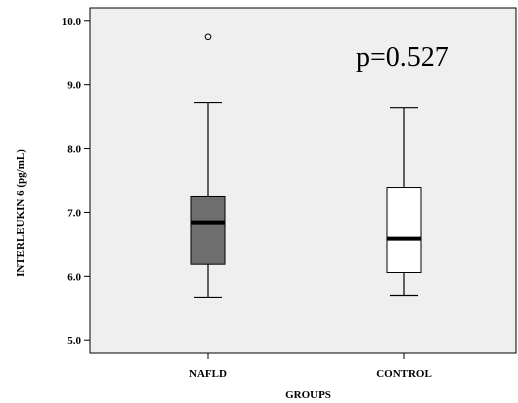 This screenshot has width=518, height=403. I want to click on x-axis-title: GROUPS, so click(308, 395).